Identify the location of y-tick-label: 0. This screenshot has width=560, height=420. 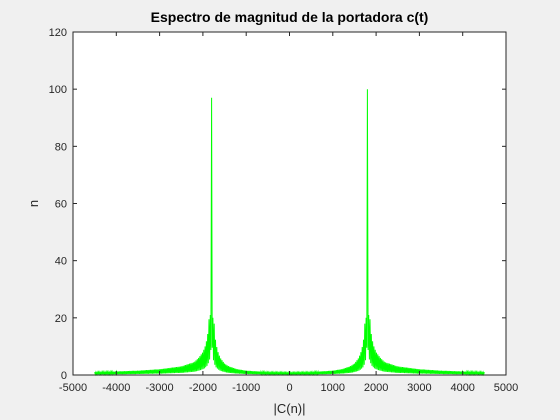
(64, 376).